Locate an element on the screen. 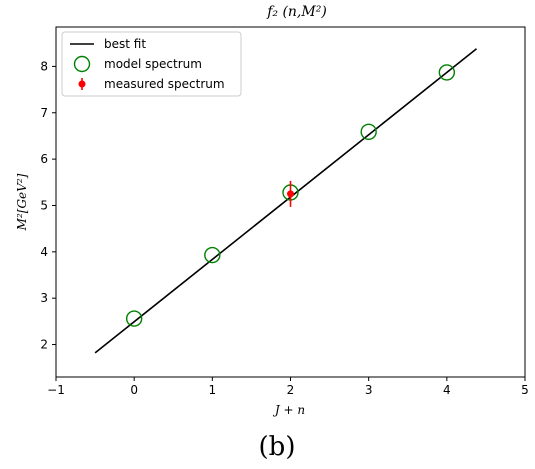 The image size is (535, 469). legend-label: measured spectrum is located at coordinates (164, 84).